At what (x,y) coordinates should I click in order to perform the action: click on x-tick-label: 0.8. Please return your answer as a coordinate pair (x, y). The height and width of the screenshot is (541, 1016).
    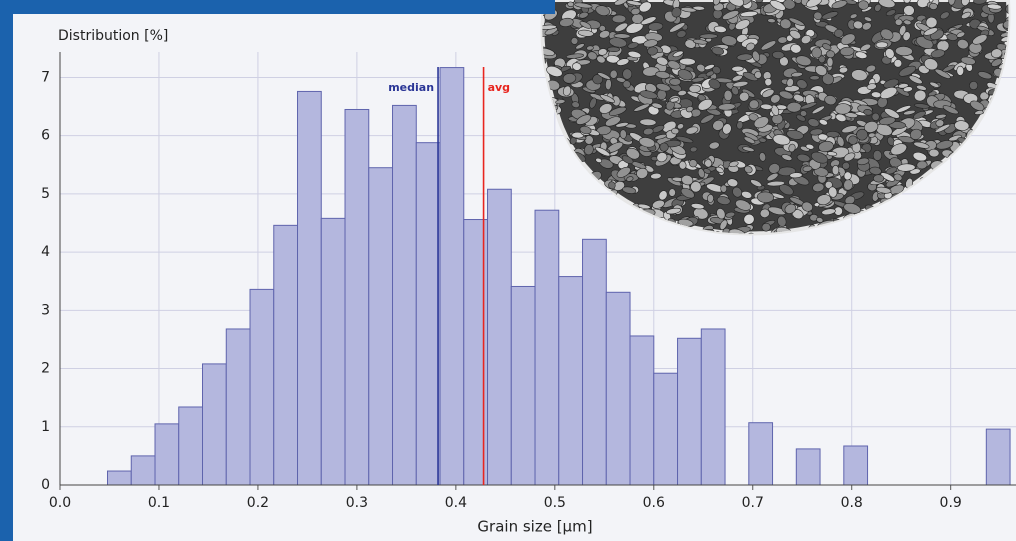
    Looking at the image, I should click on (852, 503).